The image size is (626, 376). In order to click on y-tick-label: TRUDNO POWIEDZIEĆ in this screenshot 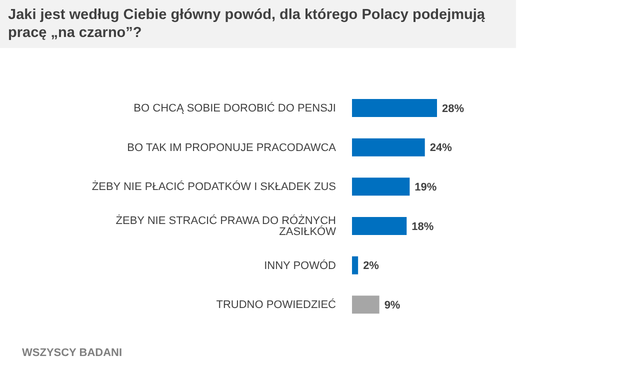, I will do `click(276, 305)`.